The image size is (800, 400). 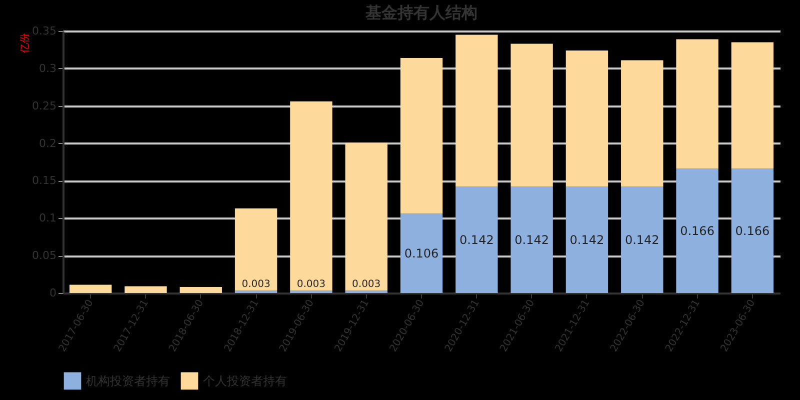 I want to click on data-label: 0.106, so click(x=421, y=253).